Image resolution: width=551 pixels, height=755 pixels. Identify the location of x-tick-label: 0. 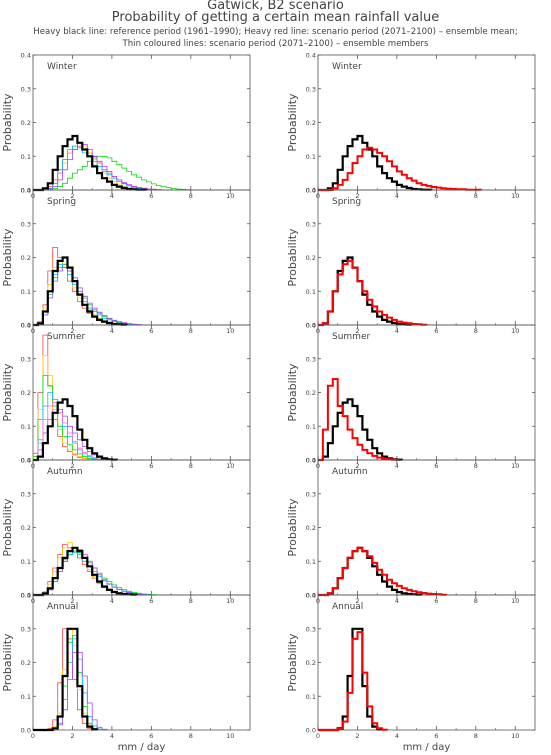
(33, 736).